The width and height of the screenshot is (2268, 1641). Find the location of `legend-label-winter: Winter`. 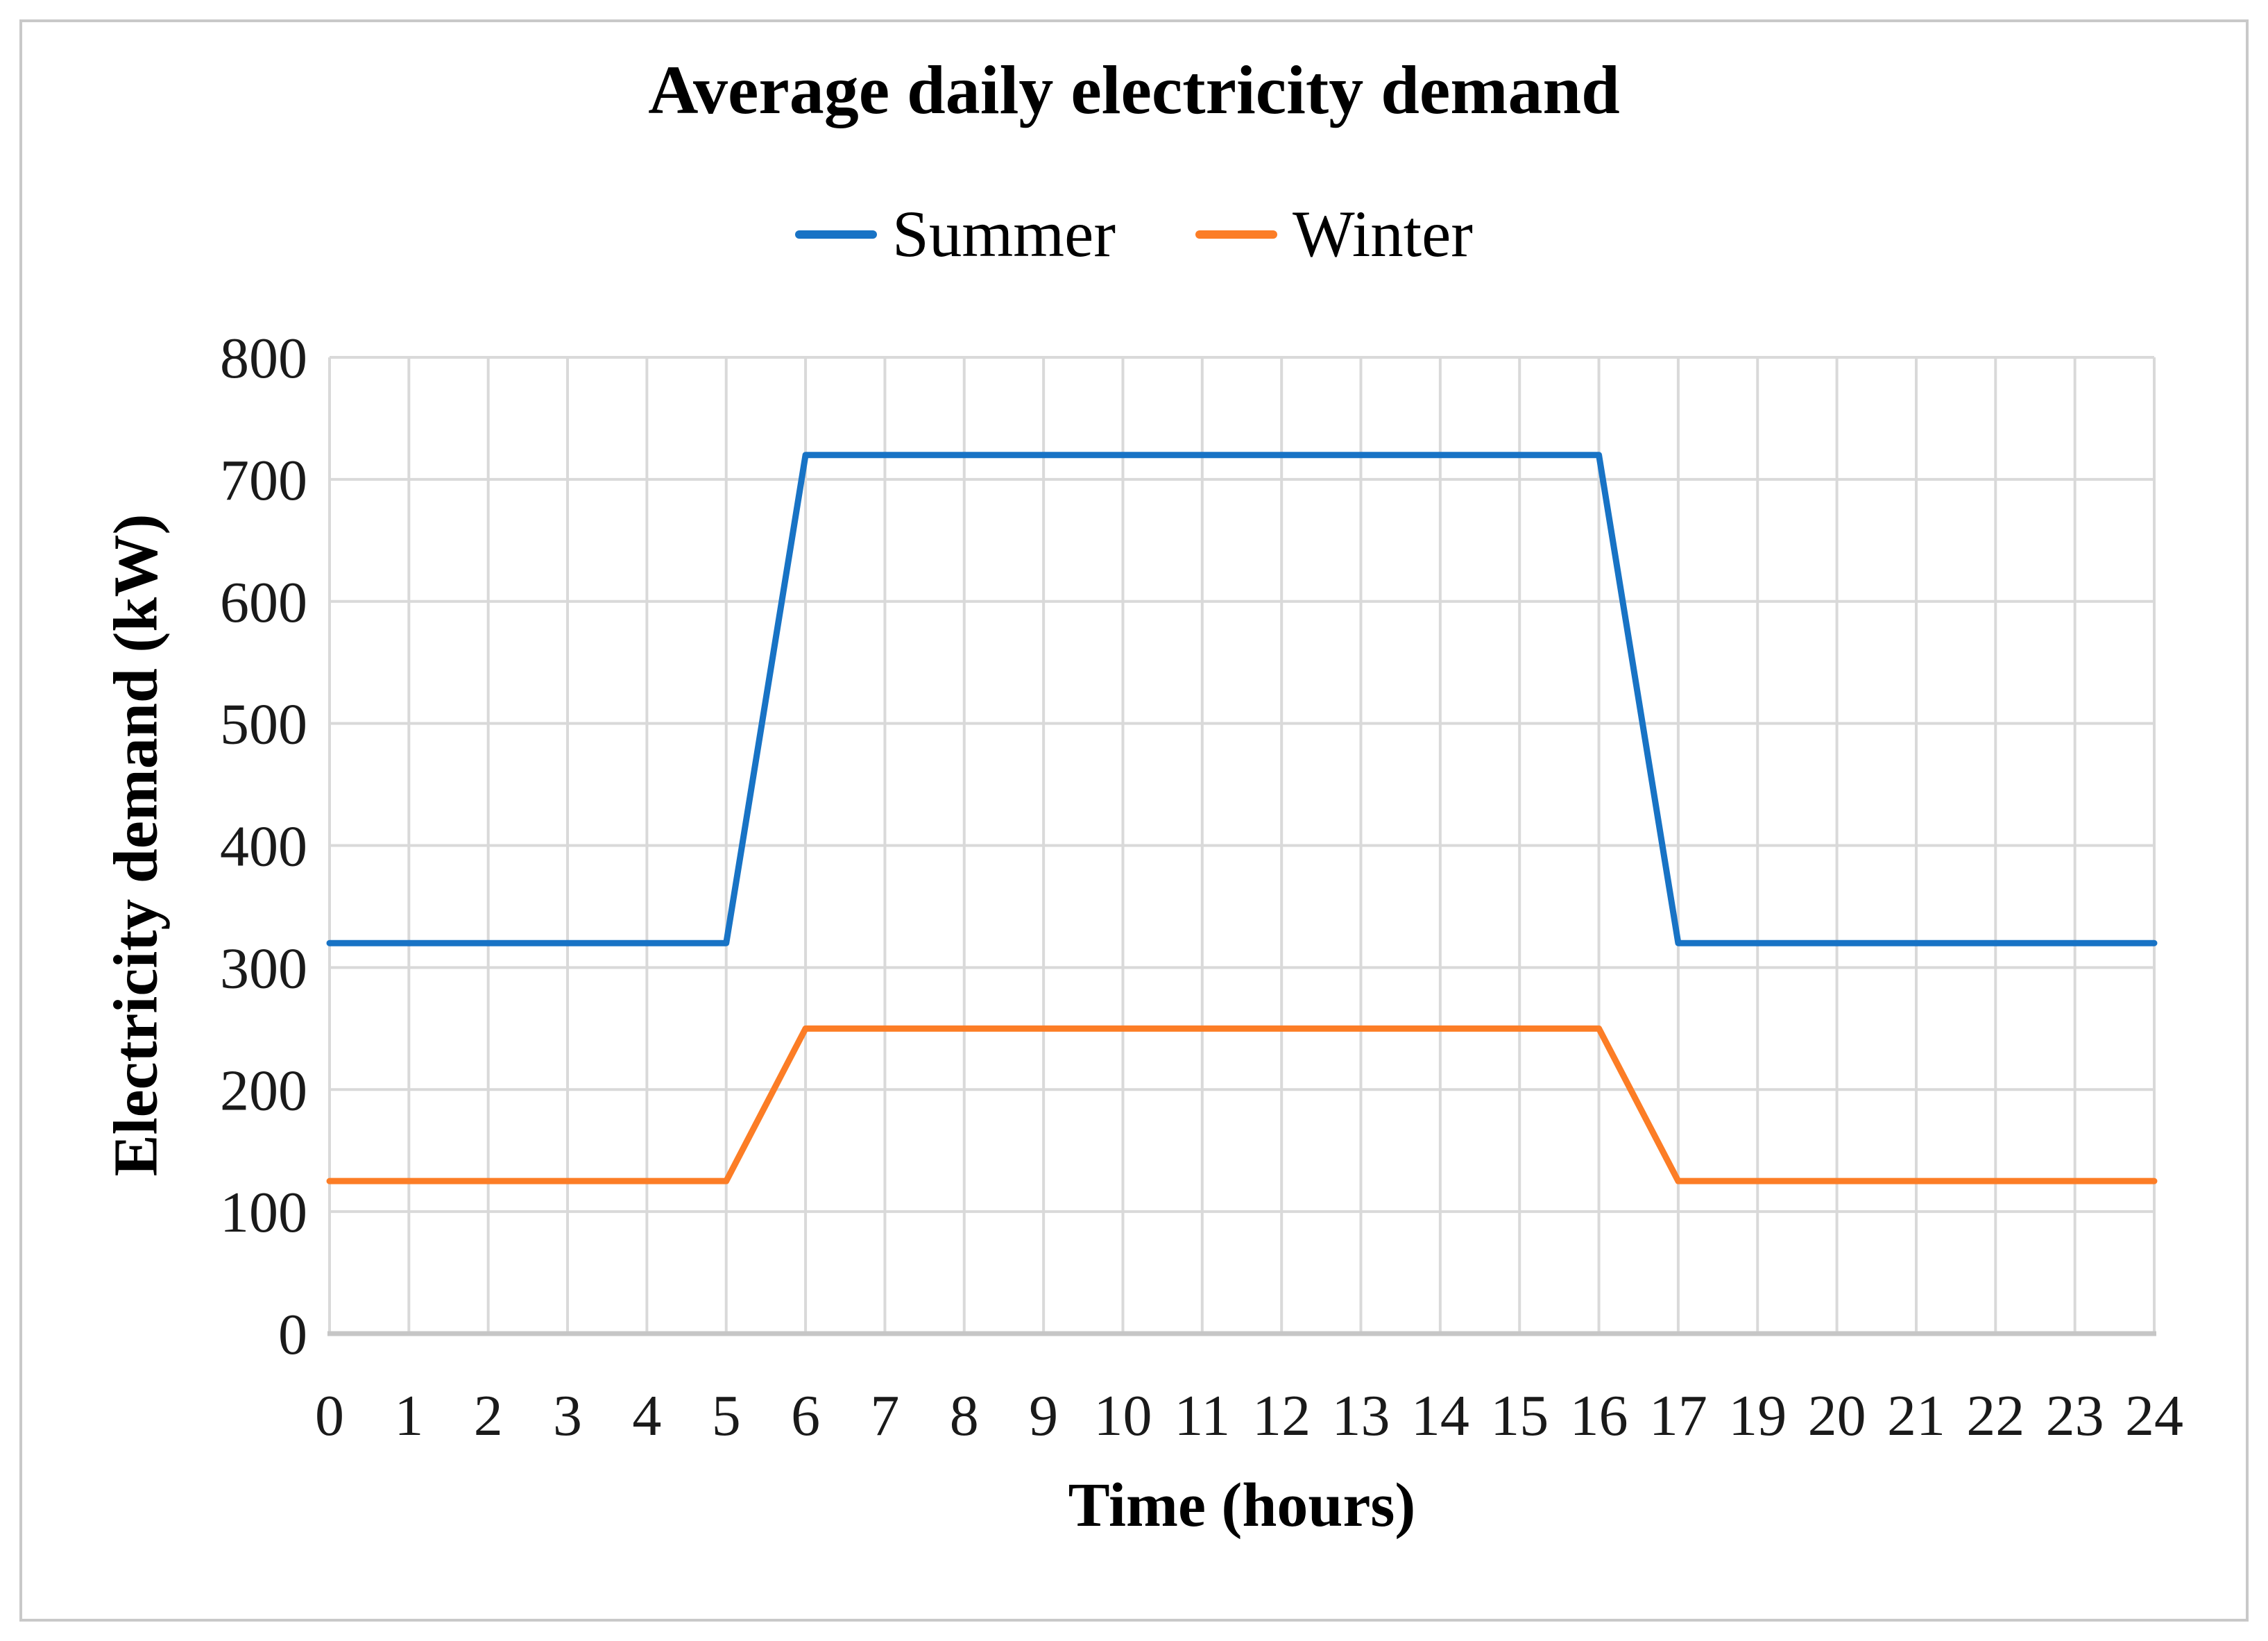

legend-label-winter: Winter is located at coordinates (1382, 234).